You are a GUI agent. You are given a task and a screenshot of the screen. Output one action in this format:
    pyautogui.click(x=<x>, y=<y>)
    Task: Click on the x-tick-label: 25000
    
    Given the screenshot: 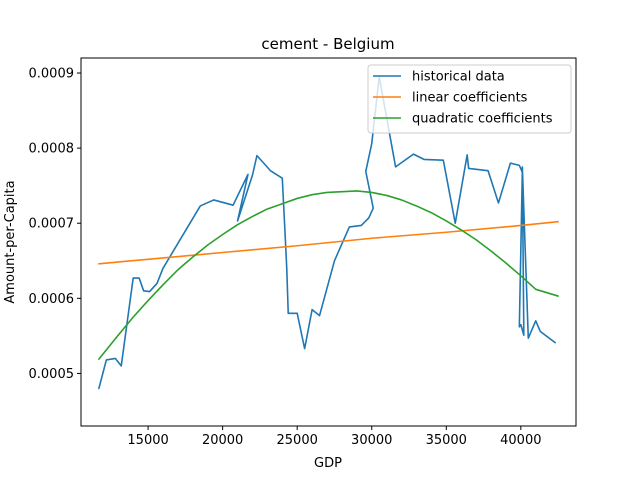 What is the action you would take?
    pyautogui.click(x=297, y=440)
    